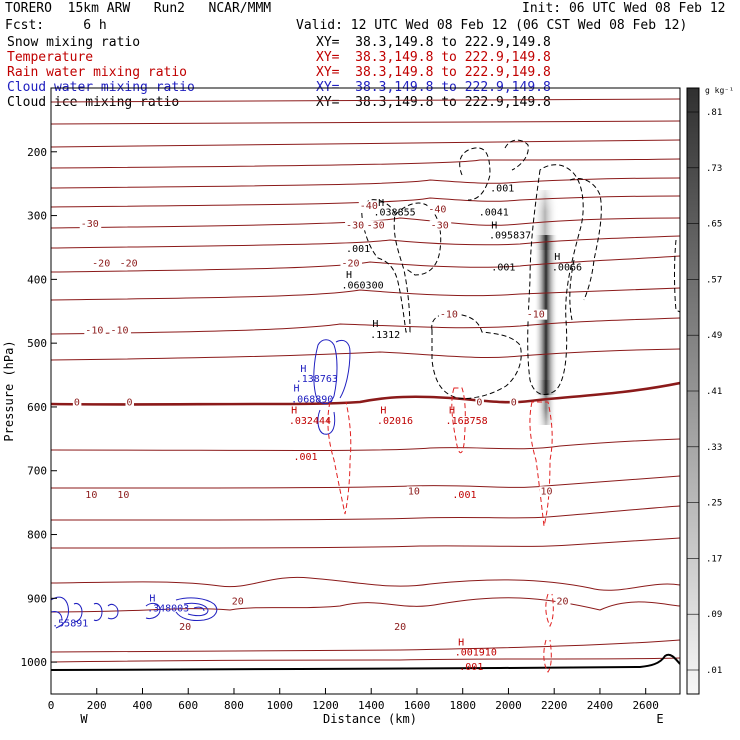  I want to click on legend-rain-xy: XY= 38.3,149.8 to 222.9,149.8, so click(433, 72).